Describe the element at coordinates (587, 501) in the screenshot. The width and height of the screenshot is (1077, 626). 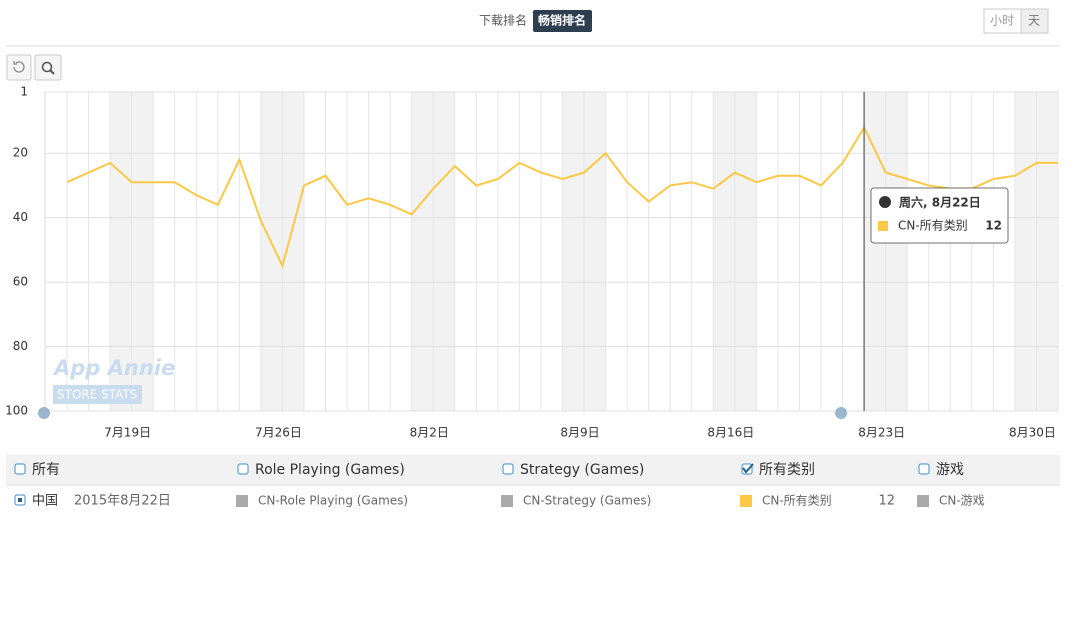
I see `series-label: CN-Strategy (Games)` at that location.